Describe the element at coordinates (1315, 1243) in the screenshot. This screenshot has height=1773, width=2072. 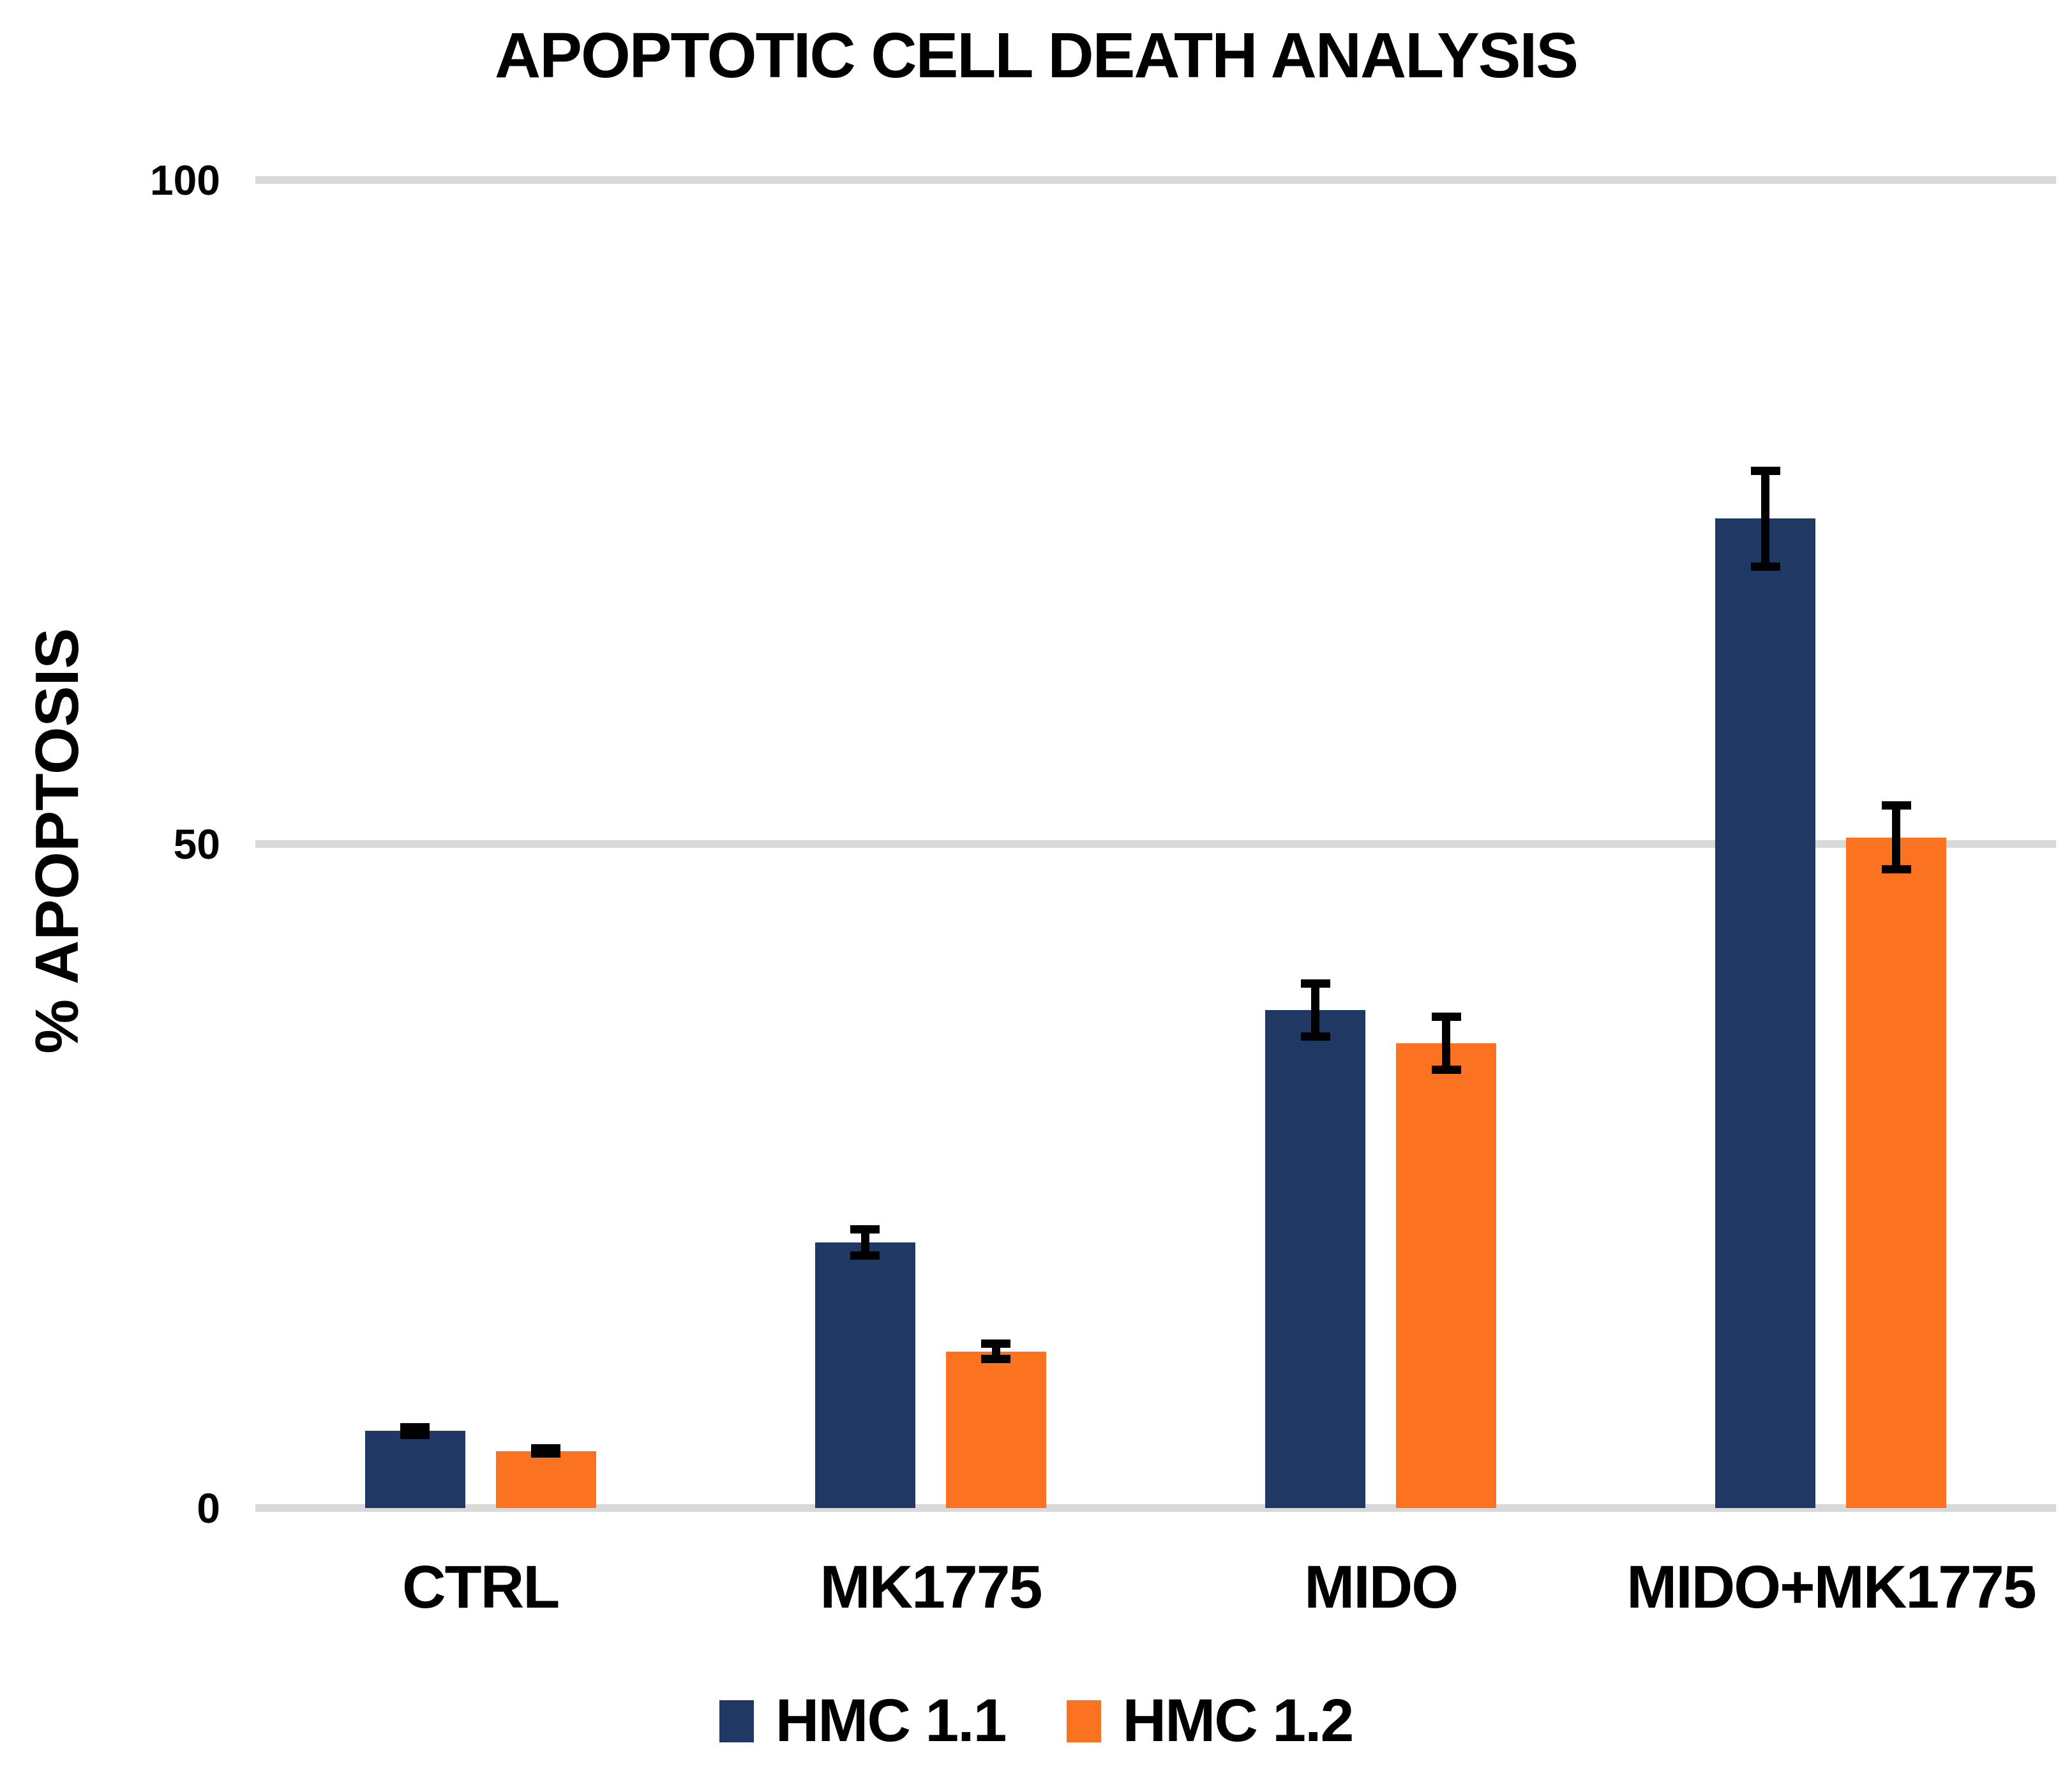
I see `bar-HMC-1.1-MIDO` at that location.